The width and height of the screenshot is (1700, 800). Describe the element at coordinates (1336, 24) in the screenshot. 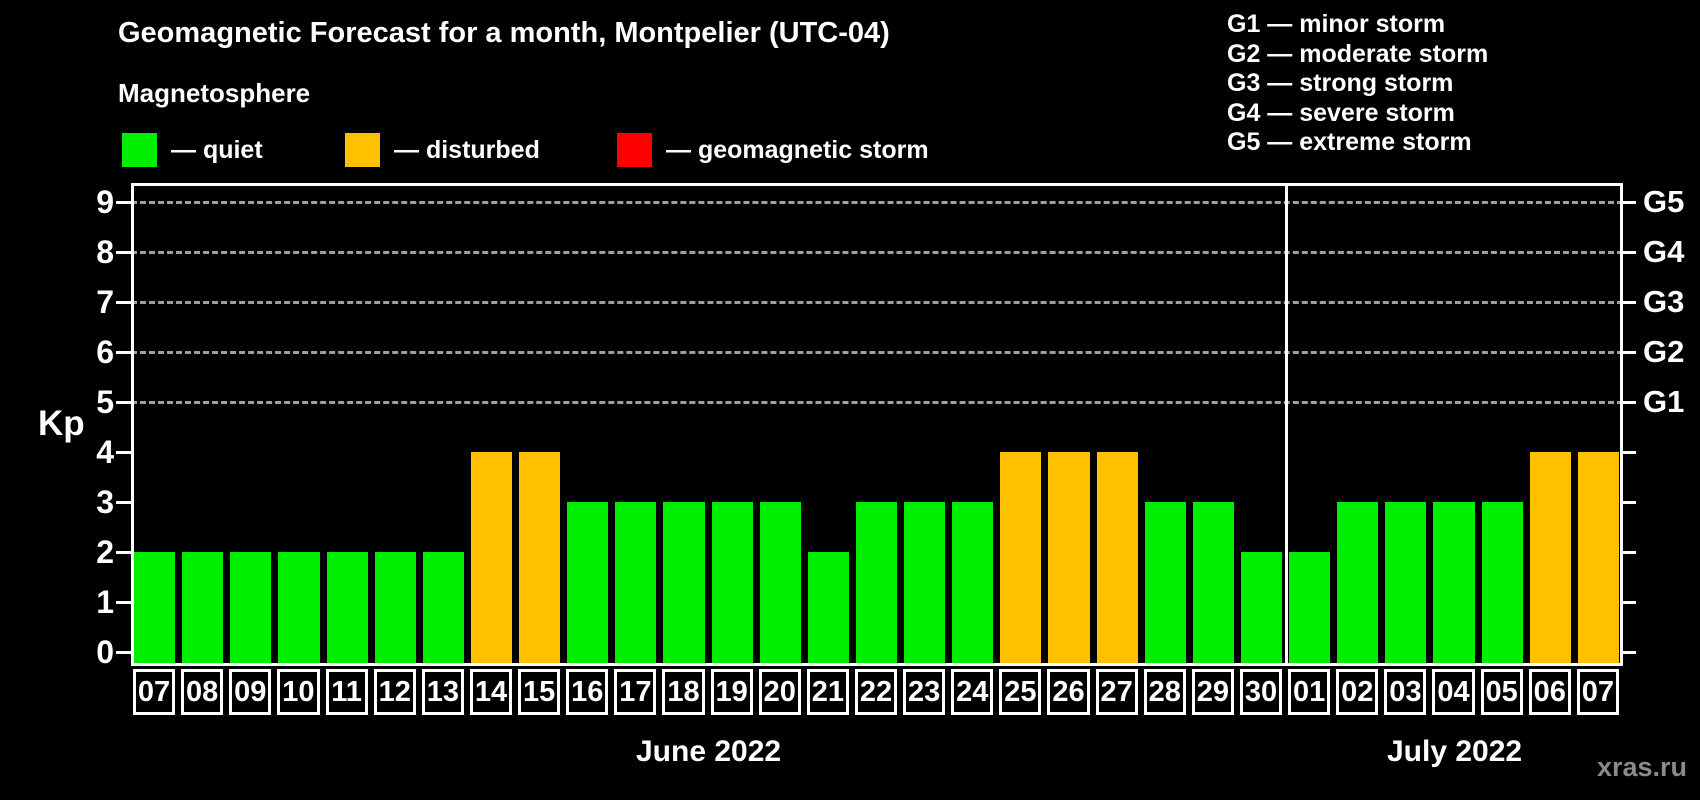

I see `g1-legend-line: G1 — minor storm` at that location.